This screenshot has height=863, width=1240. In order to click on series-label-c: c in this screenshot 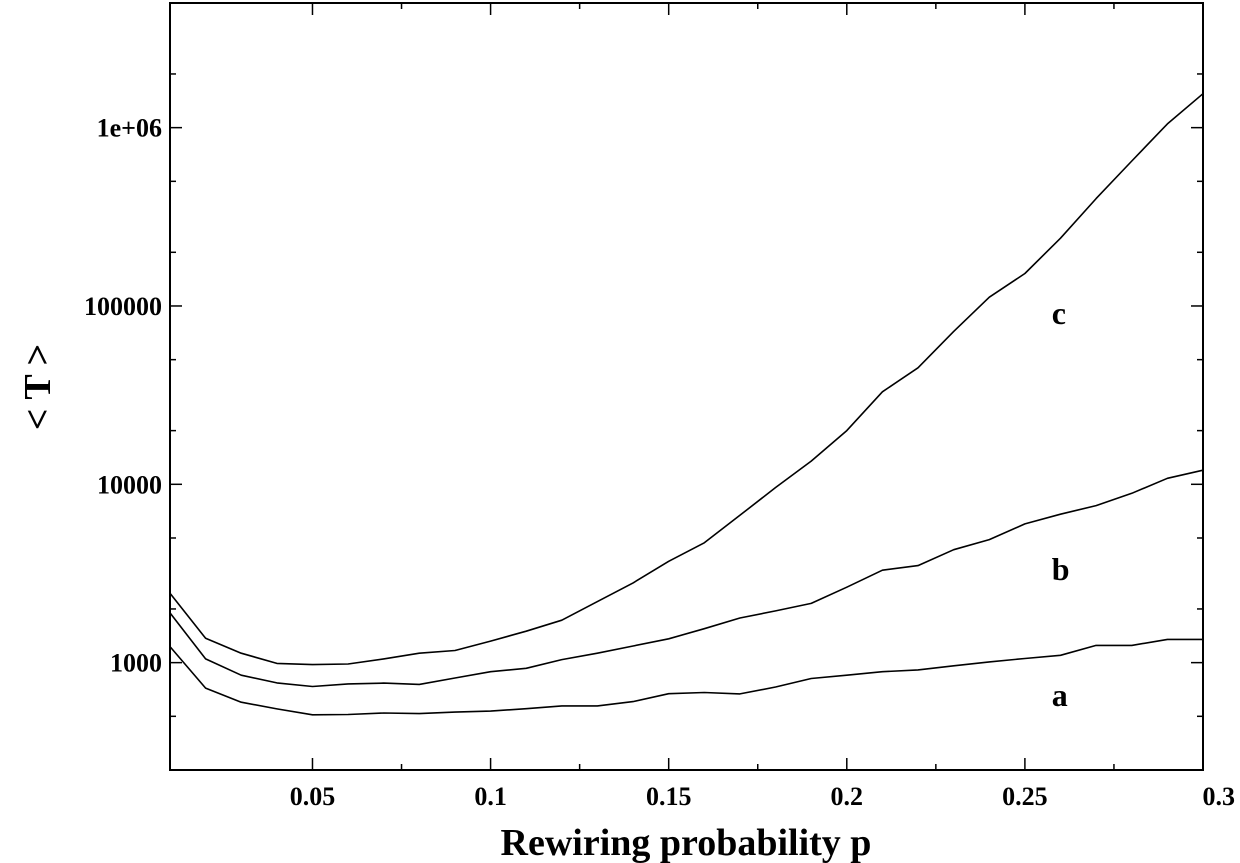, I will do `click(1059, 313)`.